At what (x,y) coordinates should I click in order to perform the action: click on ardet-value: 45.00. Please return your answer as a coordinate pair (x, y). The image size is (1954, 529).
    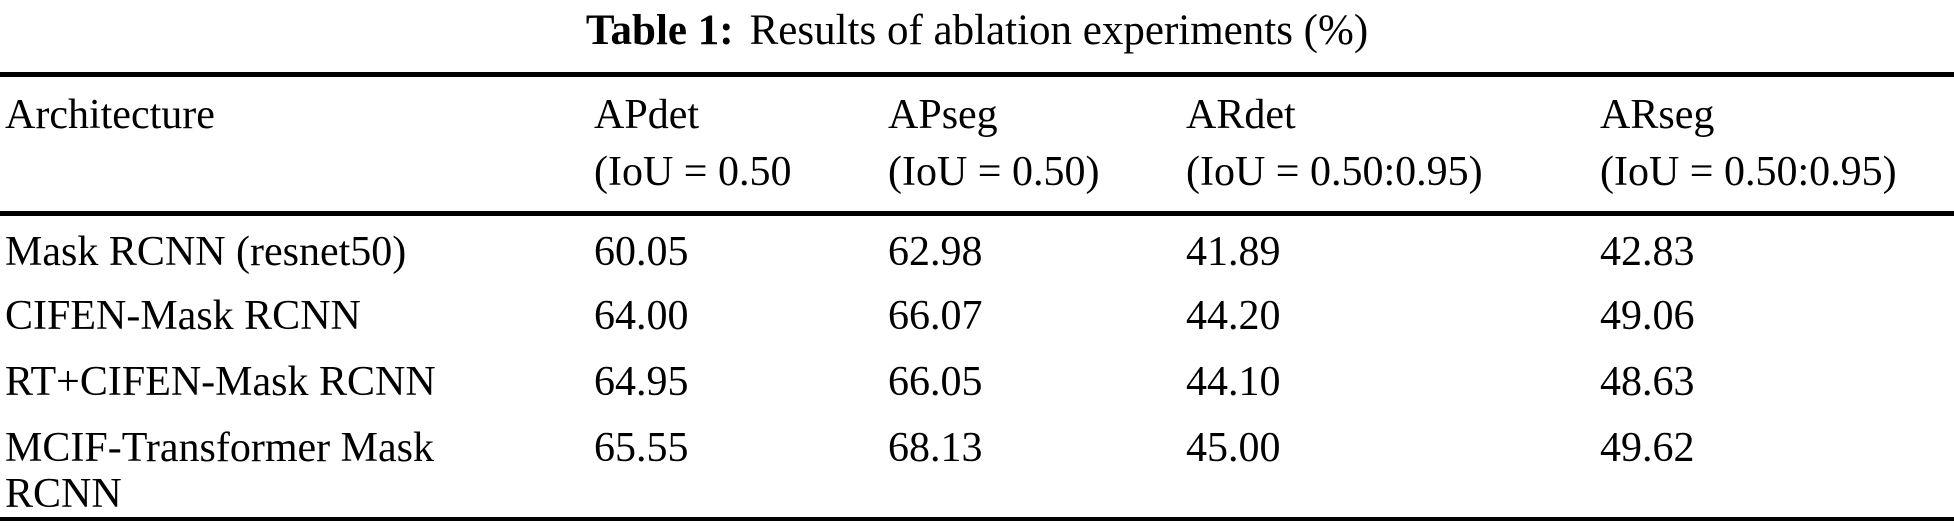
    Looking at the image, I should click on (1233, 447).